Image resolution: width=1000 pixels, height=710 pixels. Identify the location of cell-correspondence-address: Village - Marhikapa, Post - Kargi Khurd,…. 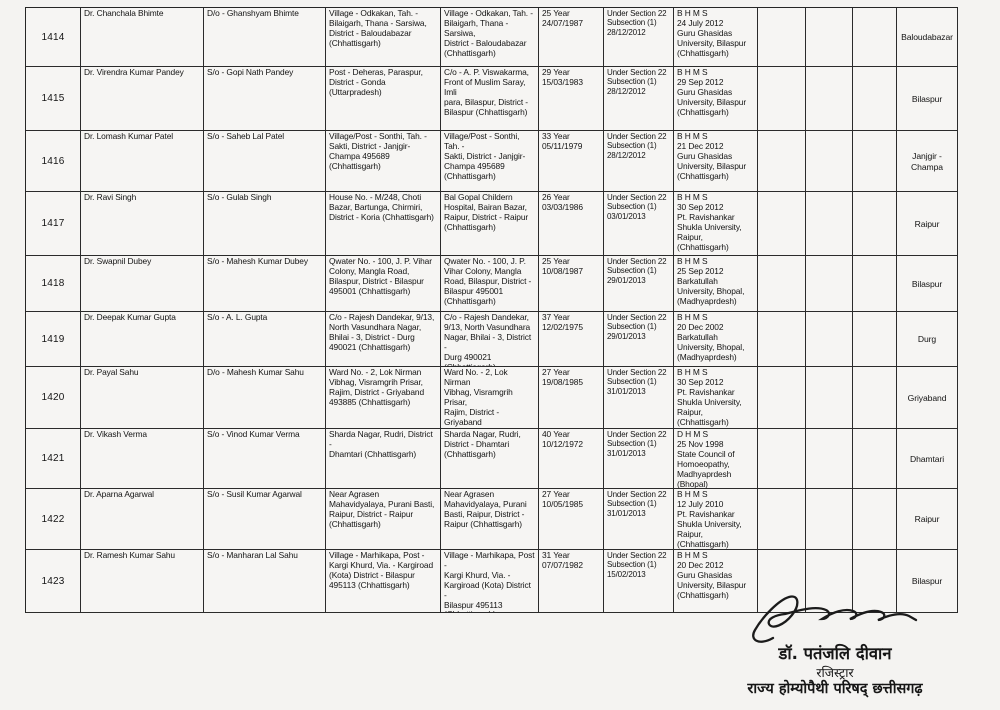
(490, 581).